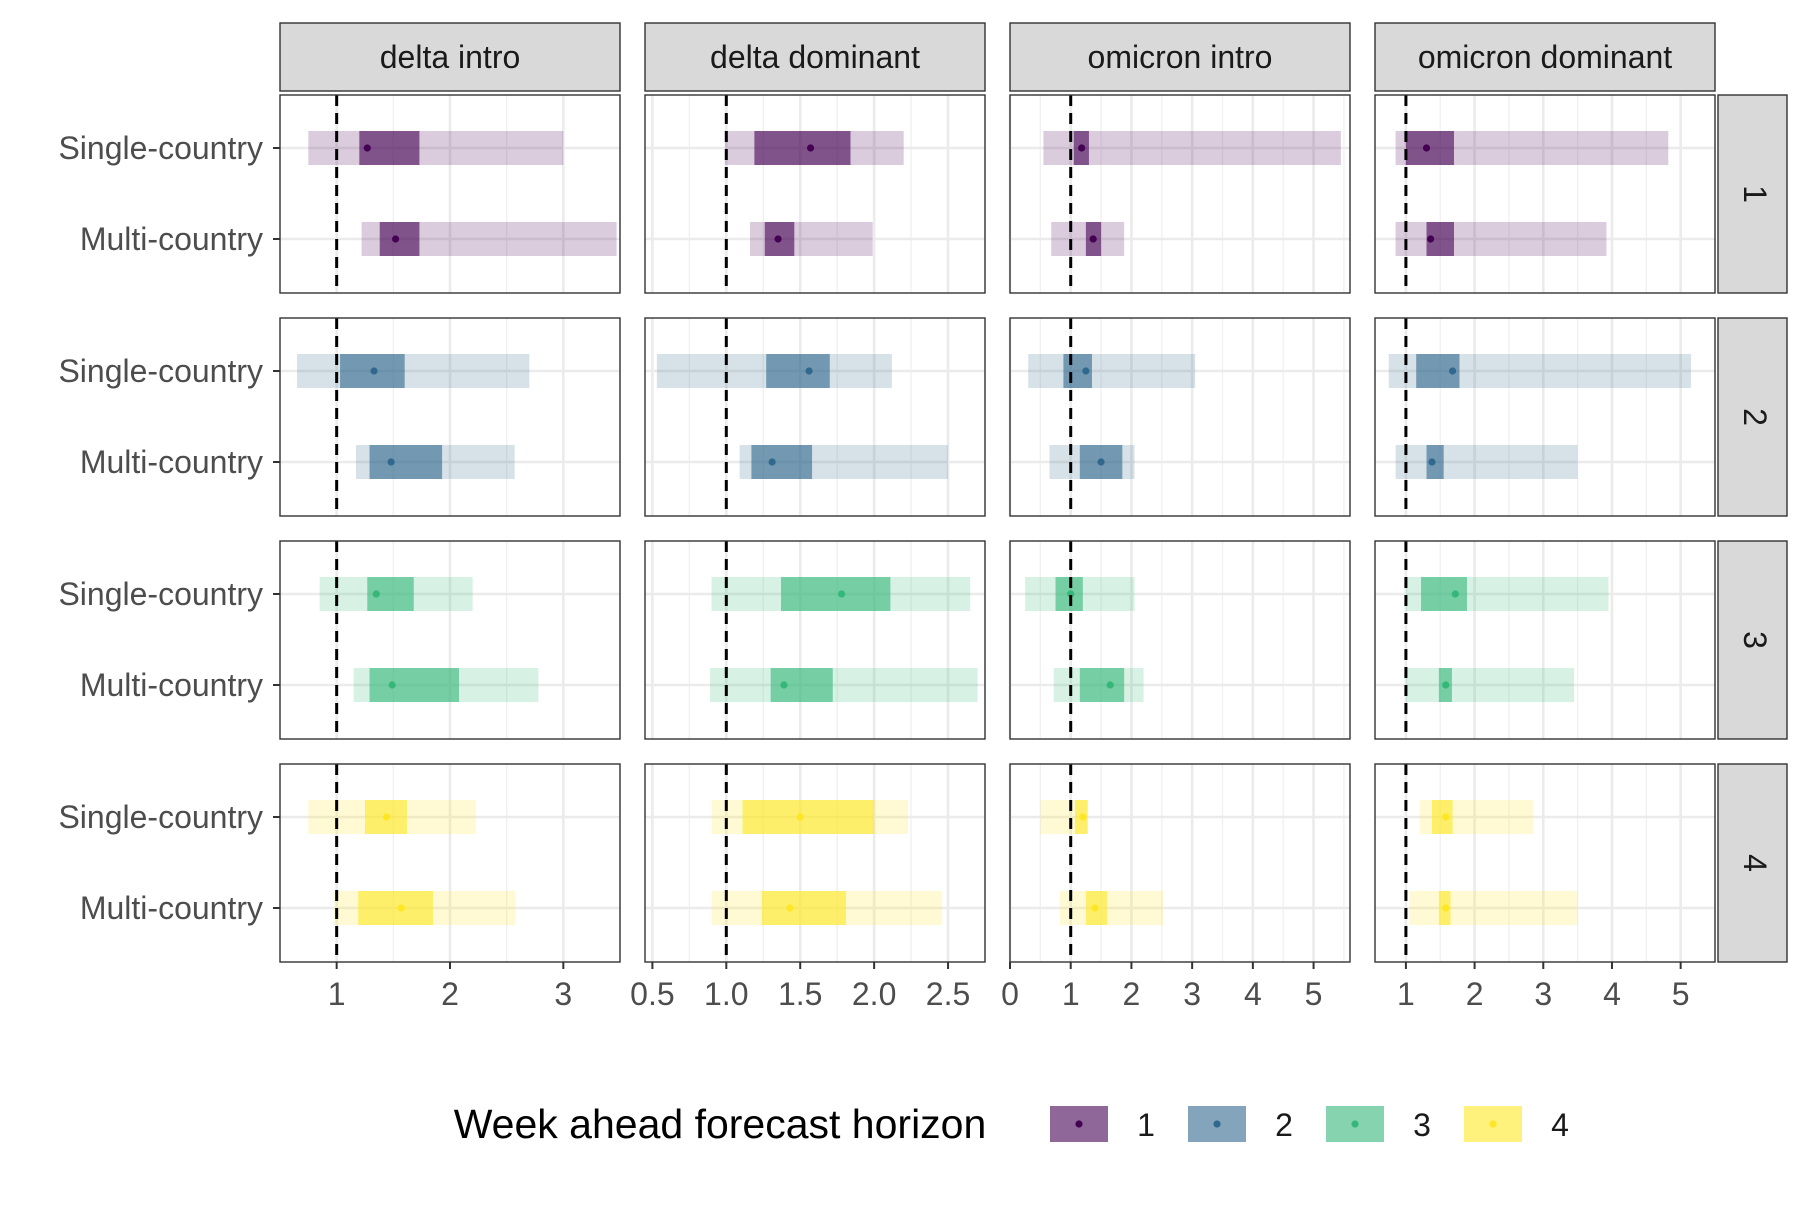 This screenshot has height=1205, width=1800. I want to click on facet-strip-label: delta intro, so click(450, 57).